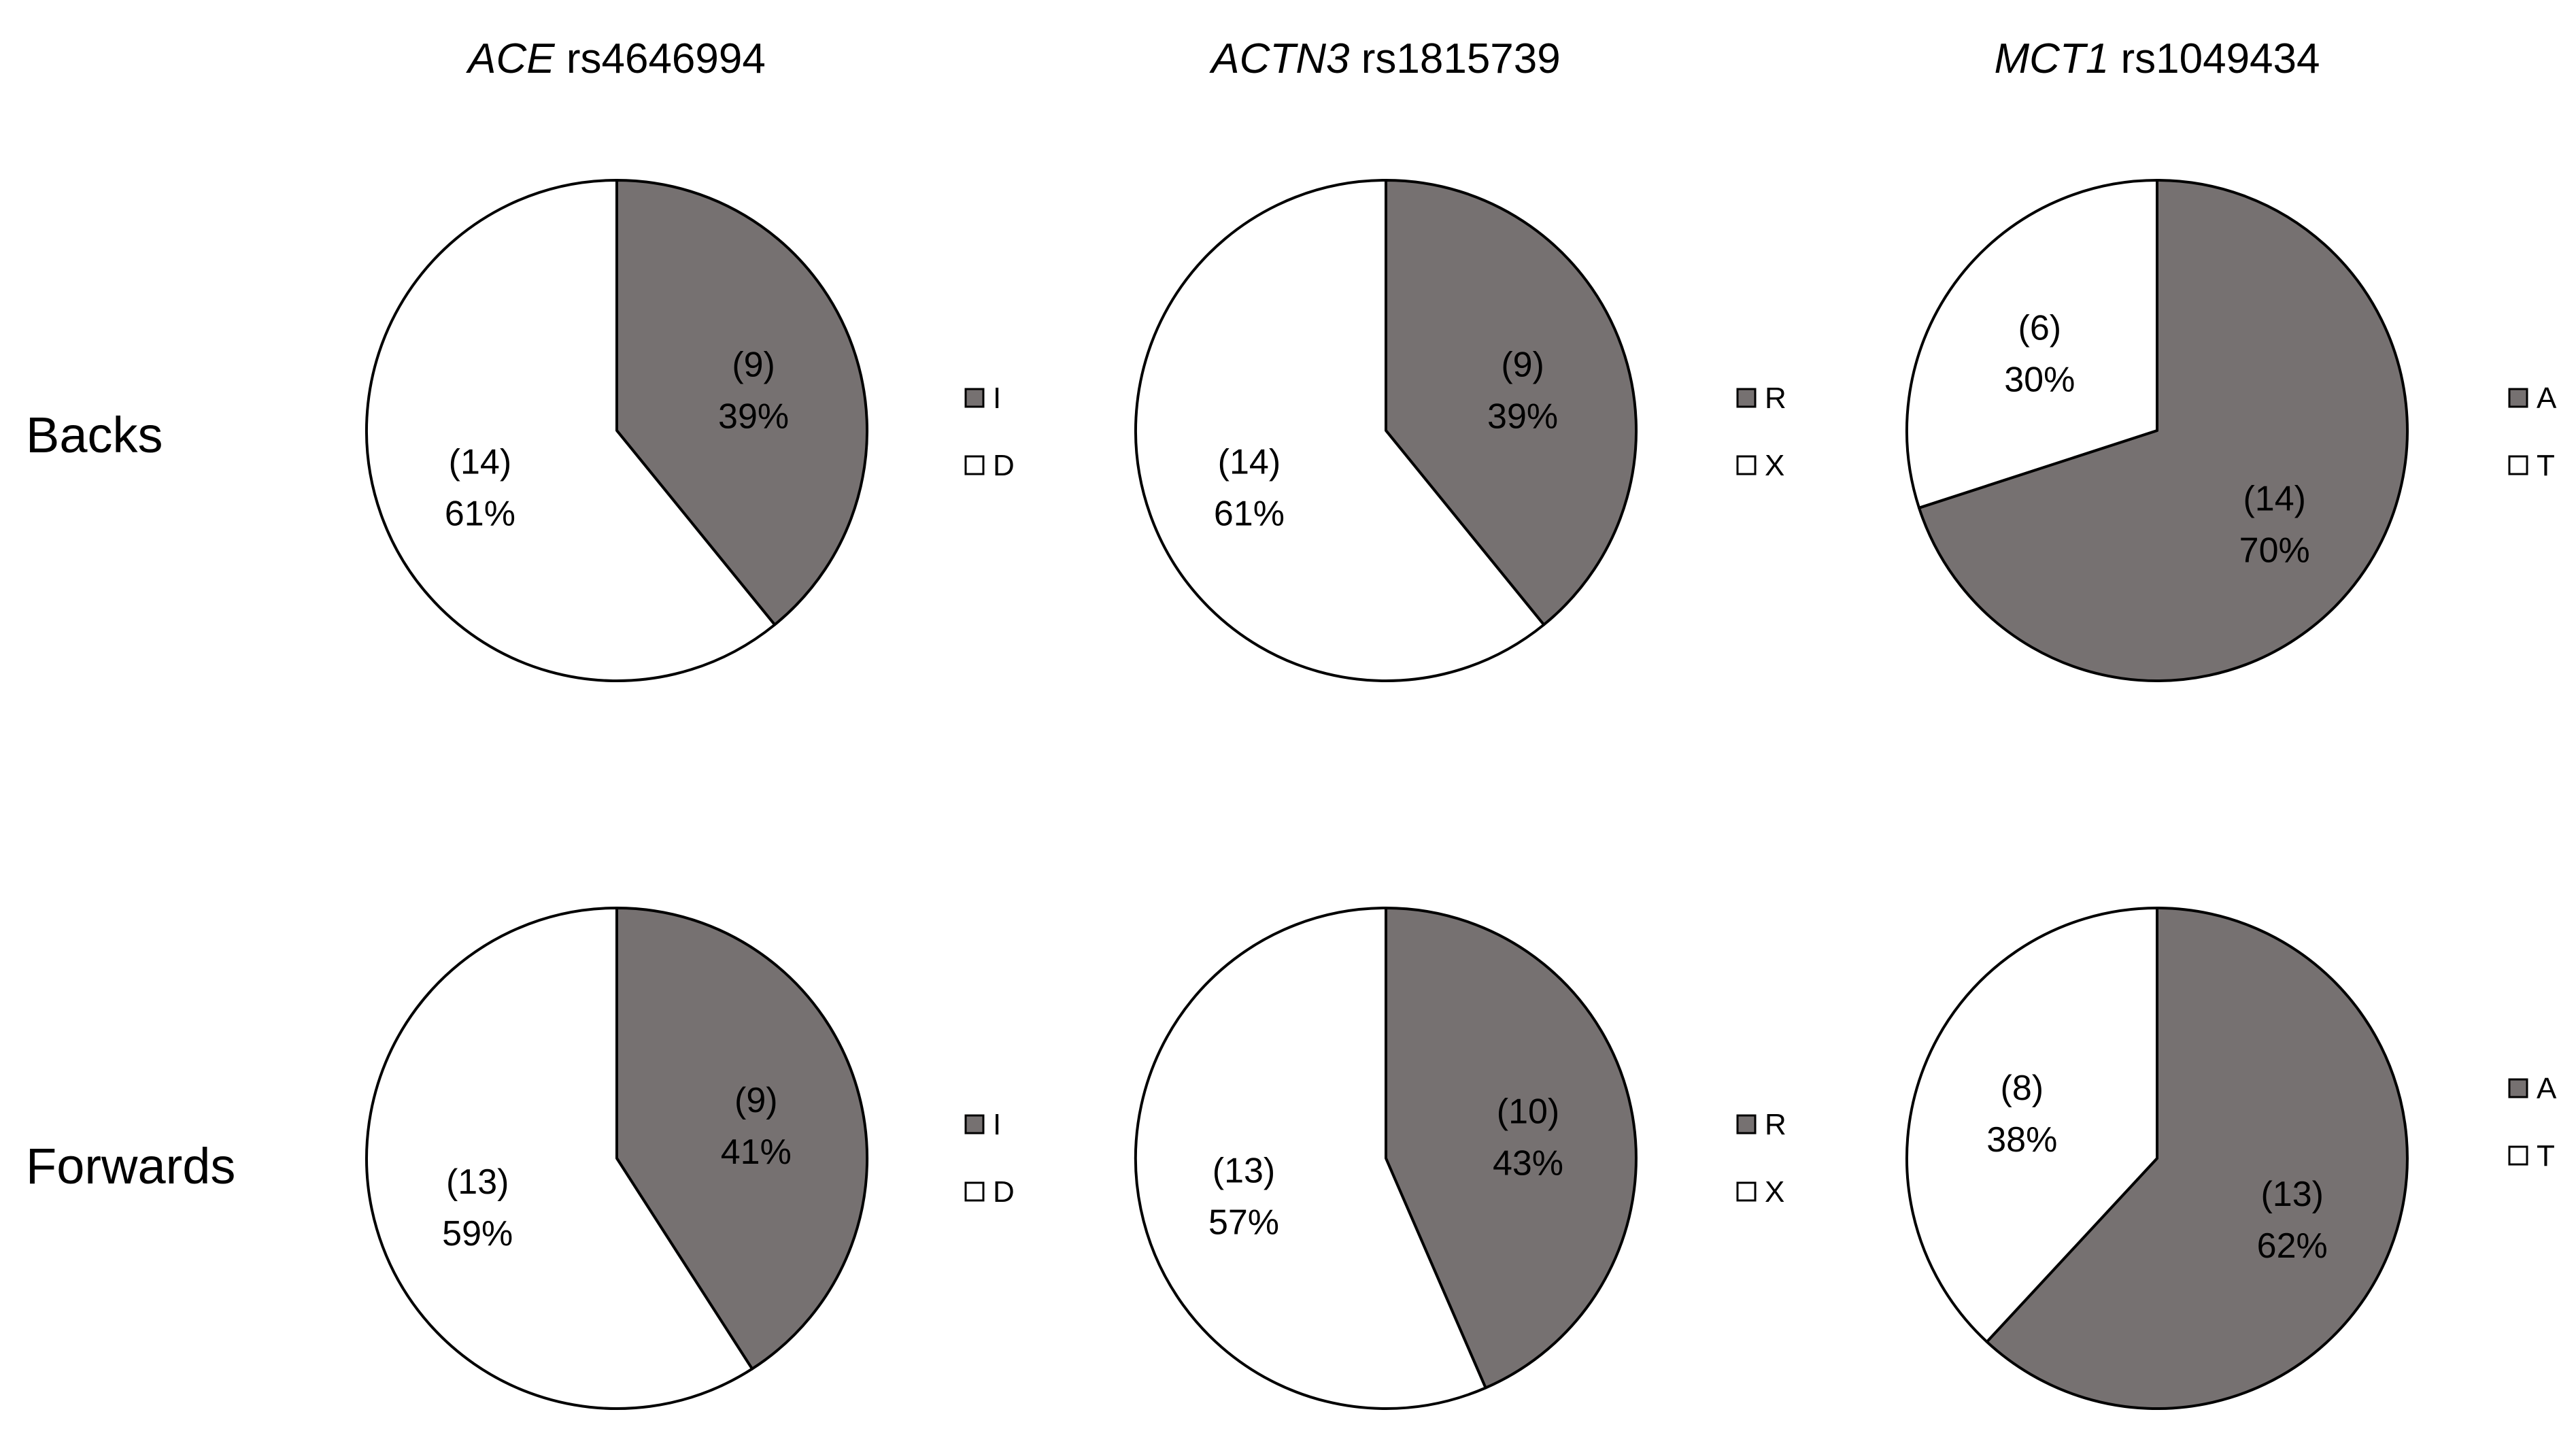 The image size is (2576, 1446). I want to click on slice-percent-label: 41%, so click(756, 1152).